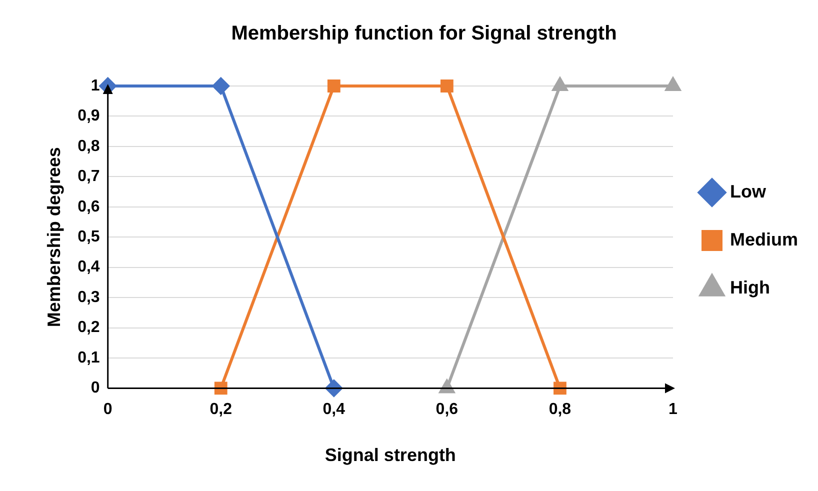 The image size is (818, 491). I want to click on y-tick-label: 0,1, so click(89, 357).